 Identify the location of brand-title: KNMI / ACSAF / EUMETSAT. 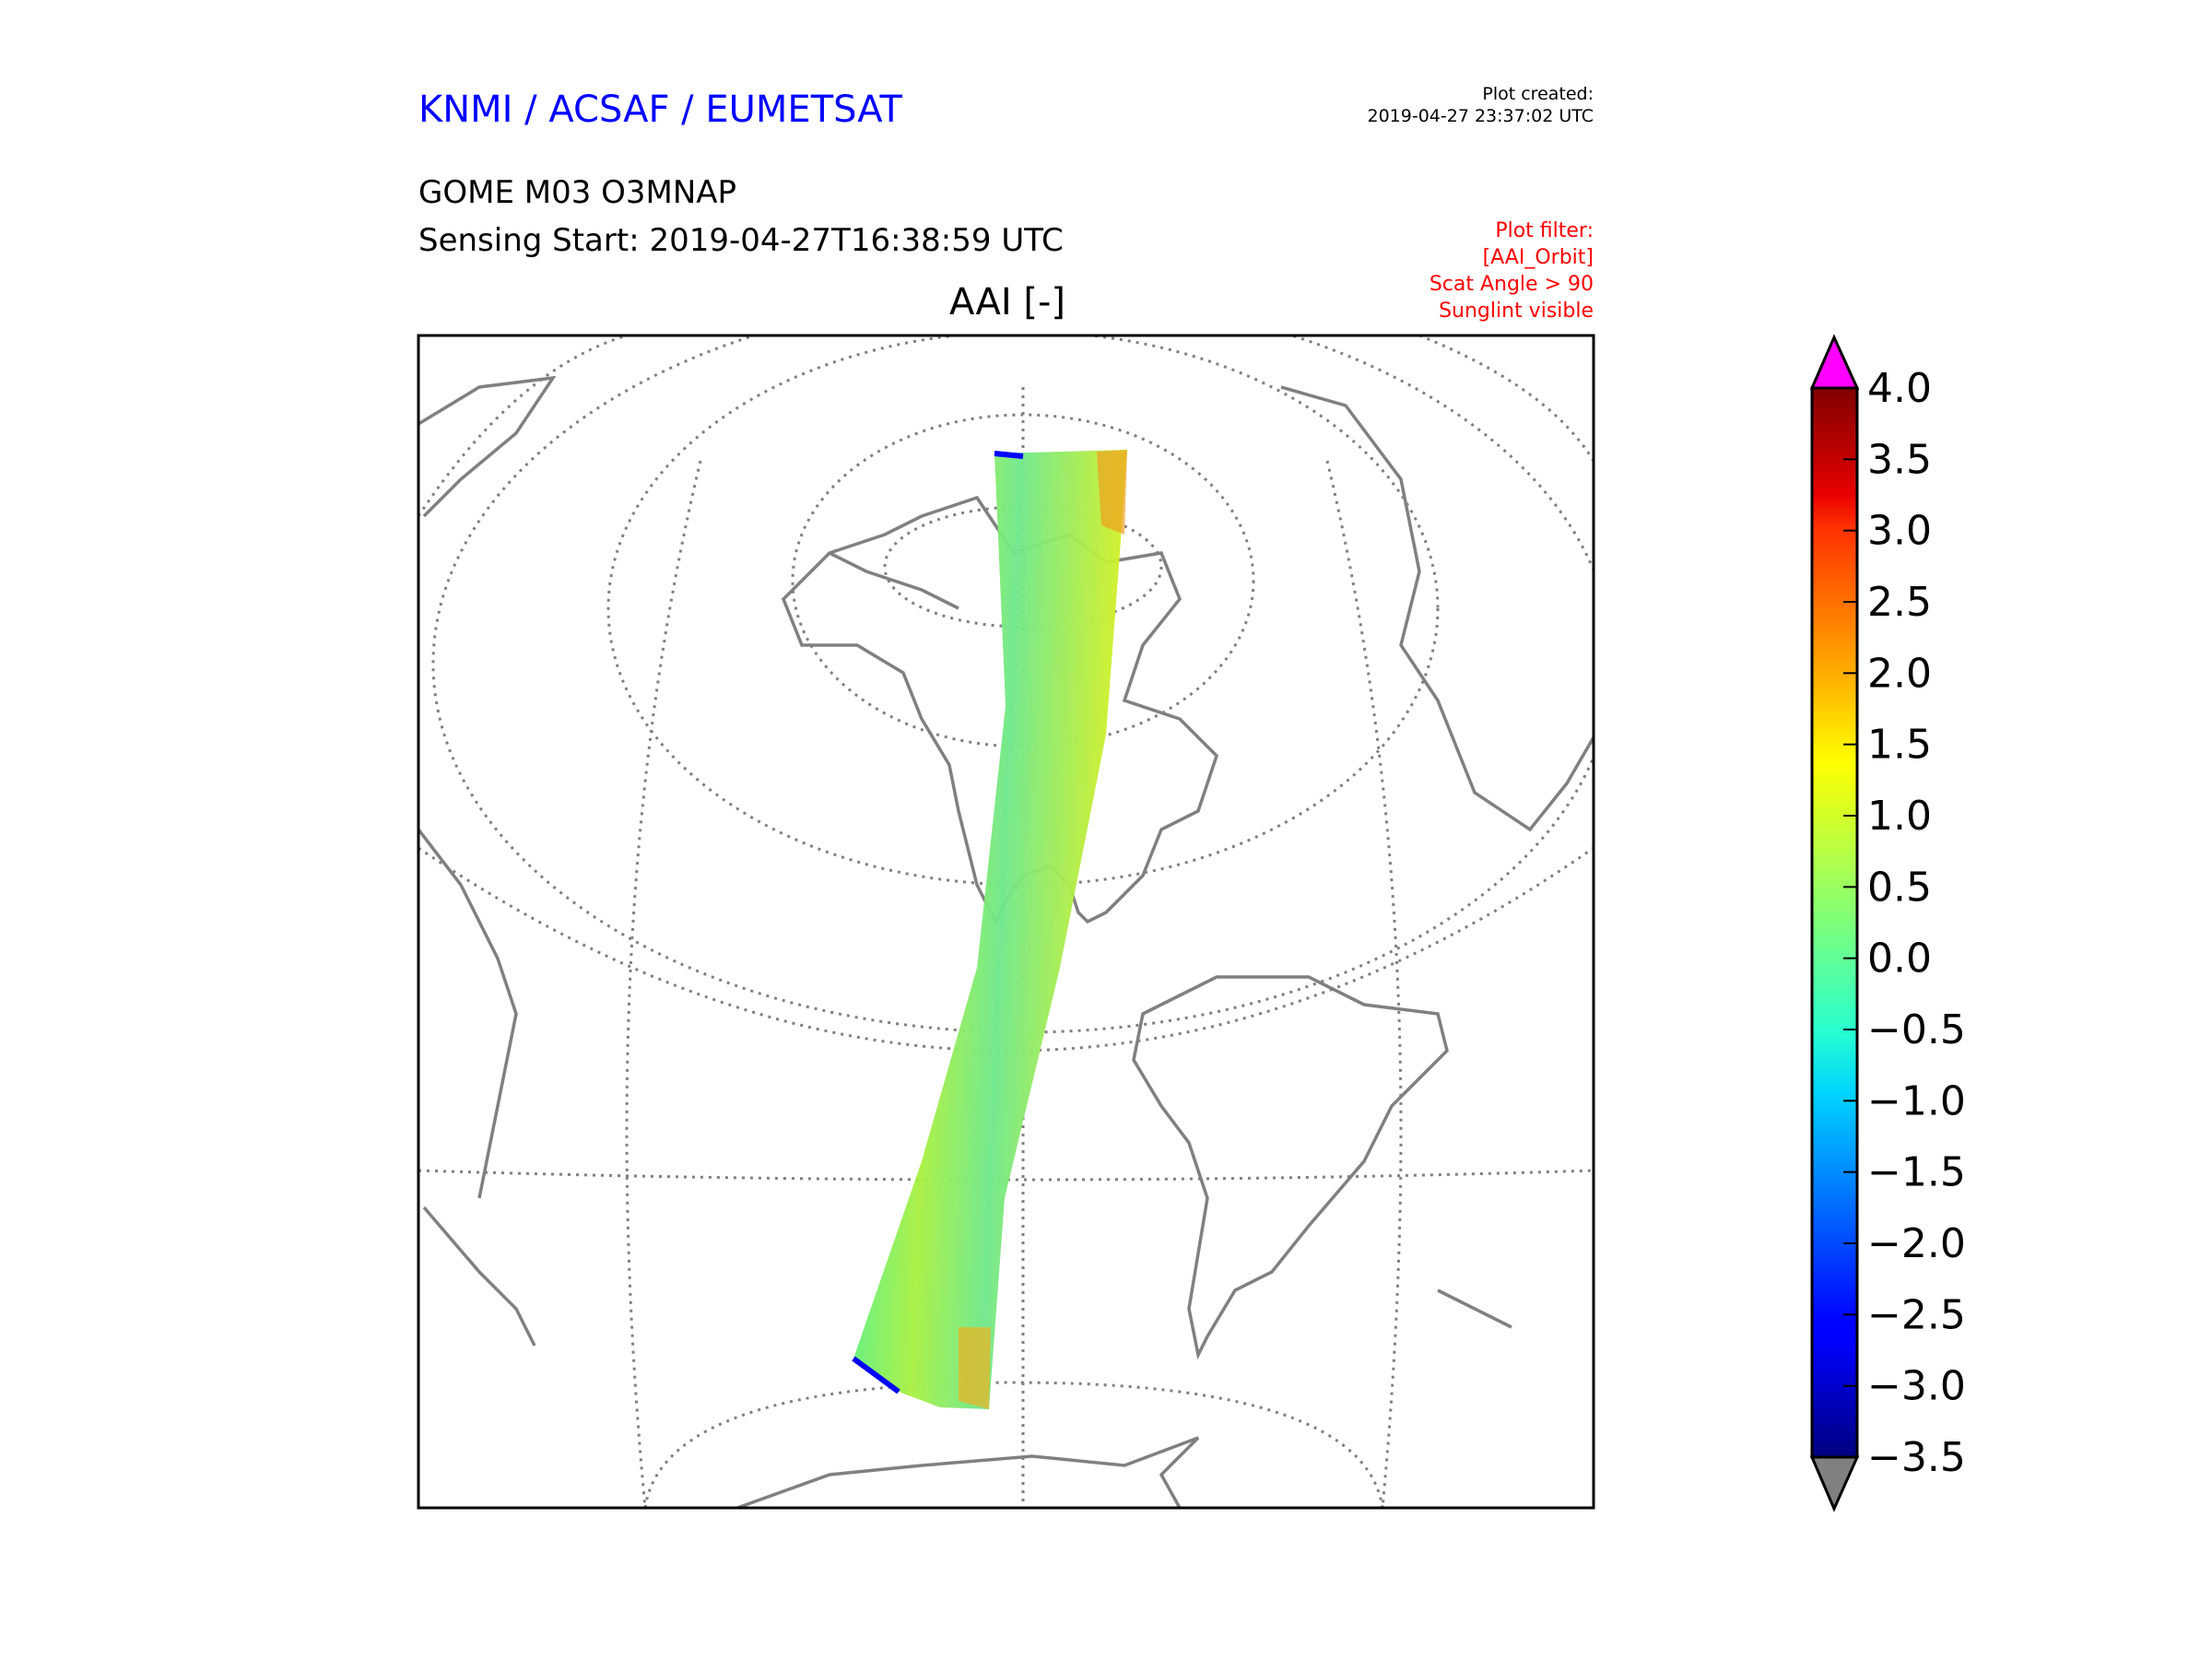
(660, 109).